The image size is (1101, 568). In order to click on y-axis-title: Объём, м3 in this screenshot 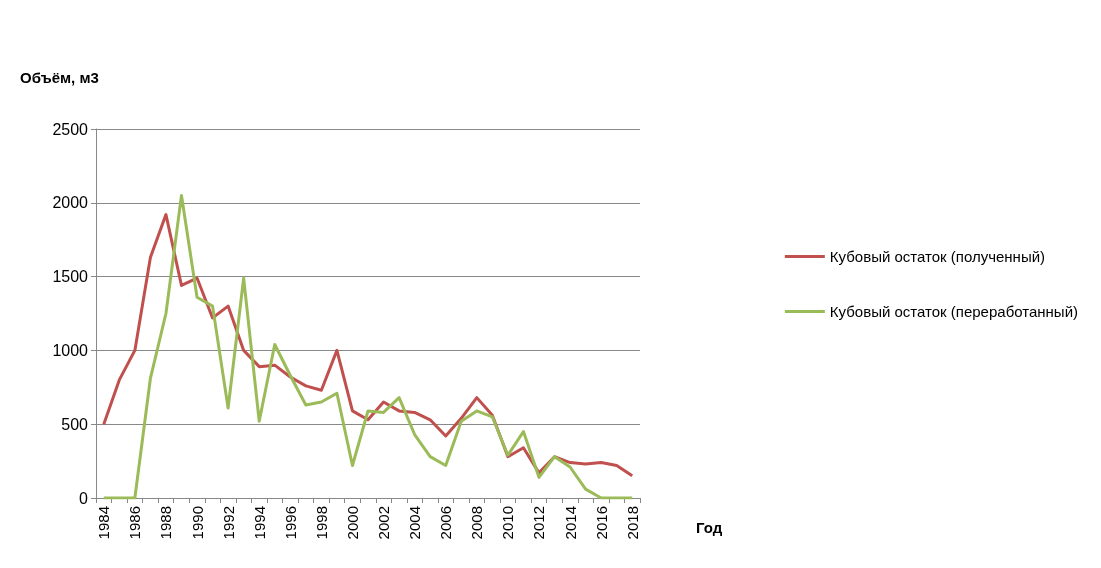, I will do `click(59, 77)`.